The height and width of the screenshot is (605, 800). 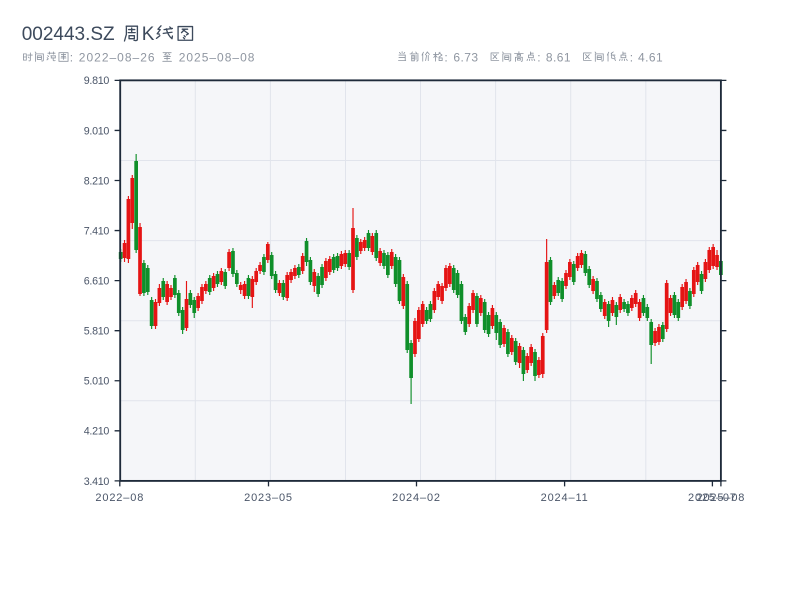 I want to click on svg-text: 8.210, so click(x=97, y=181).